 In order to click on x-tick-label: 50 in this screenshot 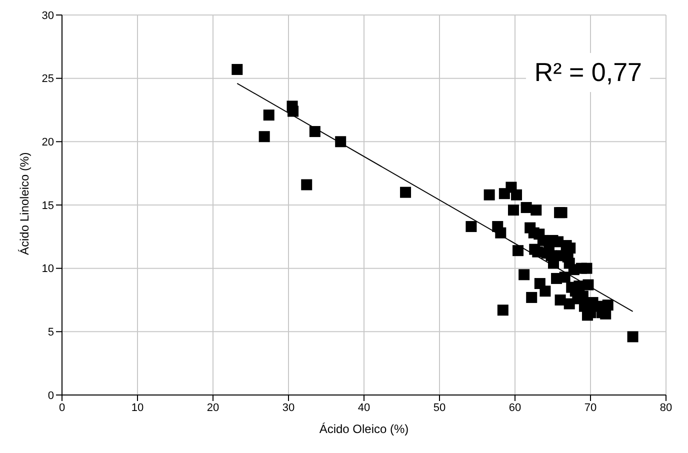, I will do `click(439, 408)`.